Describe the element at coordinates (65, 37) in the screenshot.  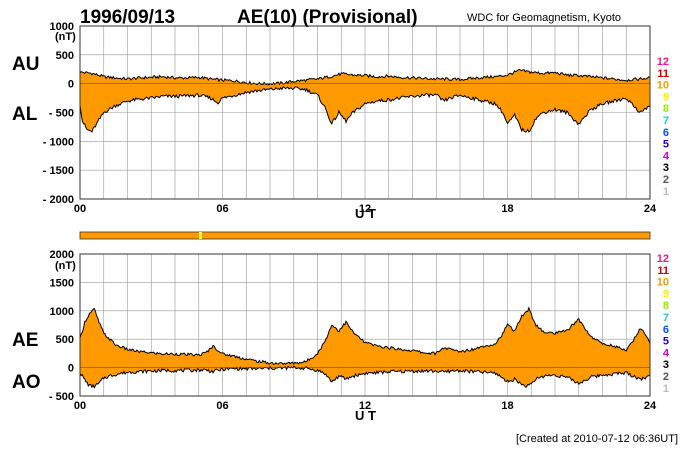
I see `au-al-unit-label: (nT)` at that location.